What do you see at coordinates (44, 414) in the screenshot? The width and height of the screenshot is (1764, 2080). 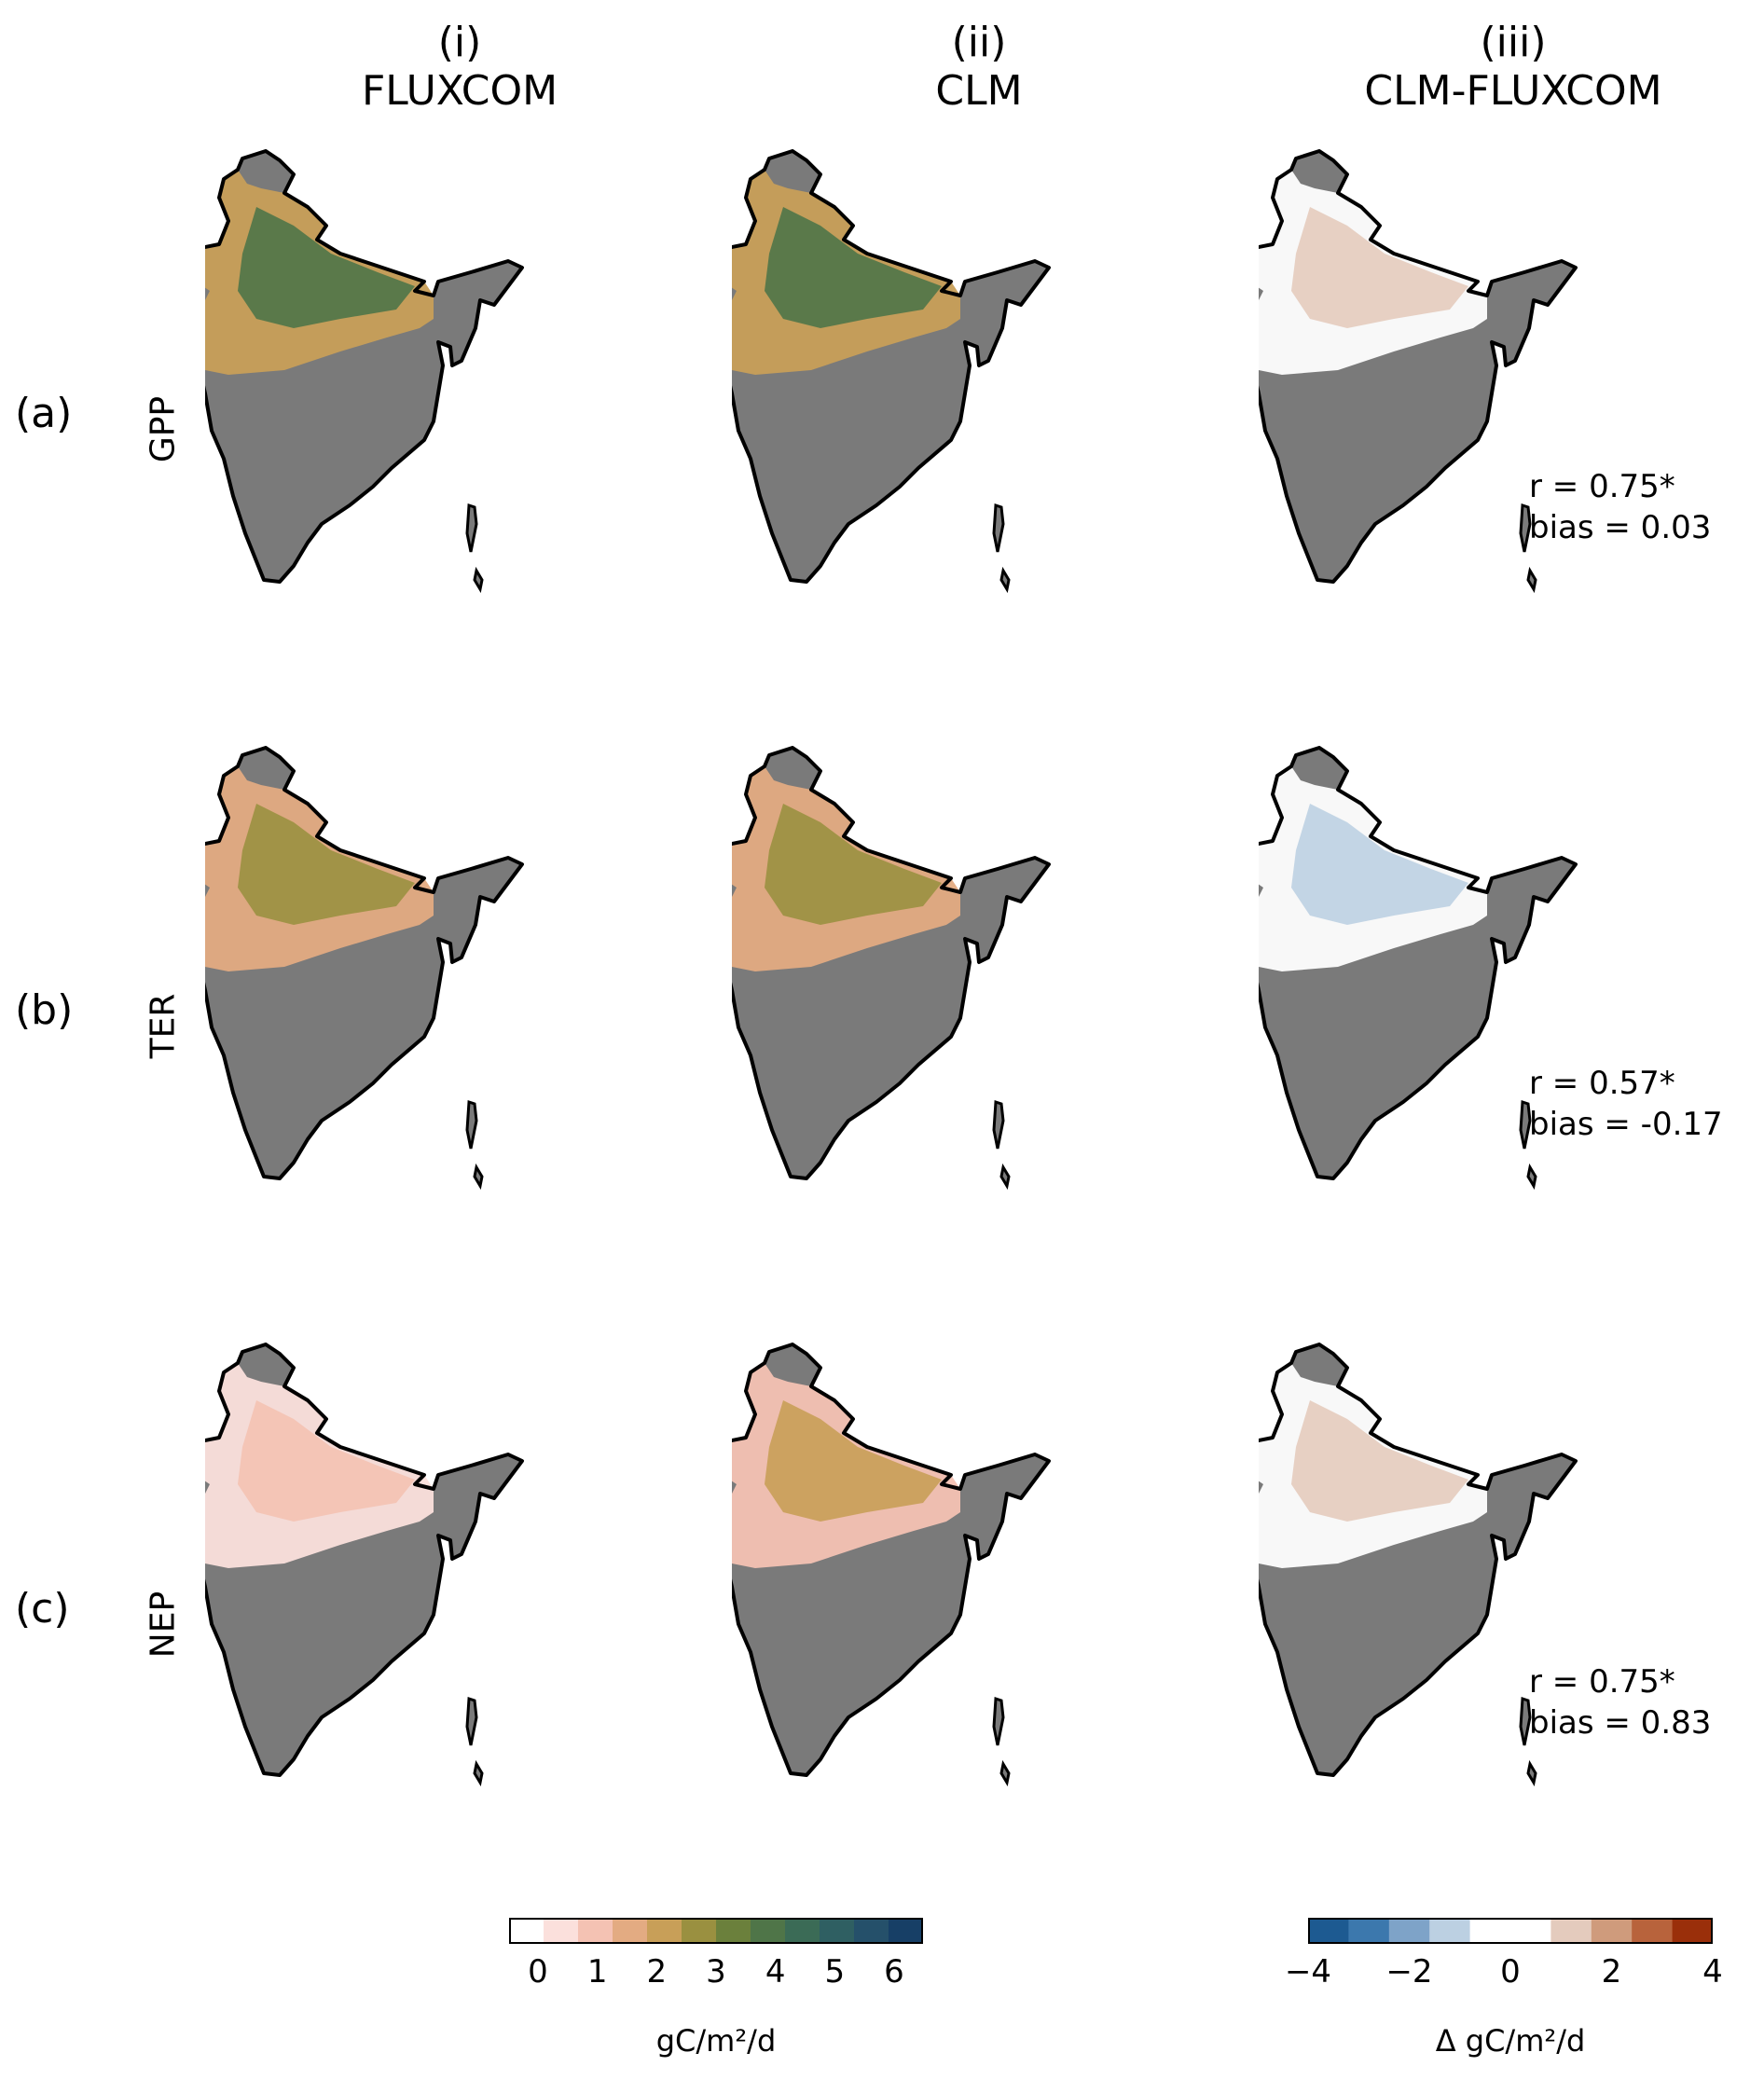 I see `row-index-a: (a)` at bounding box center [44, 414].